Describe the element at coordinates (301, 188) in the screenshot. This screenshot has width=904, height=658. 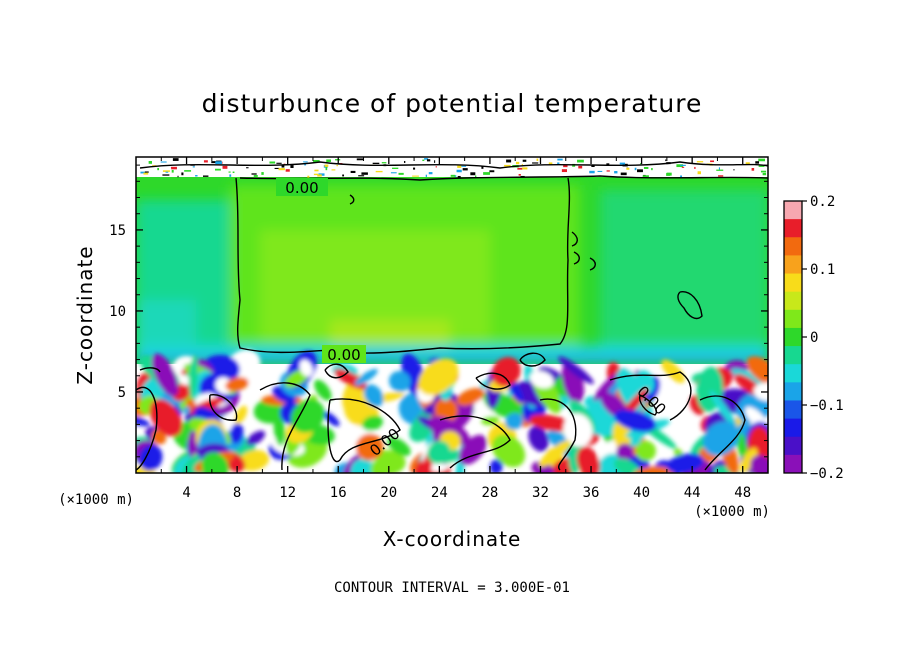
I see `contour-label: 0.00` at that location.